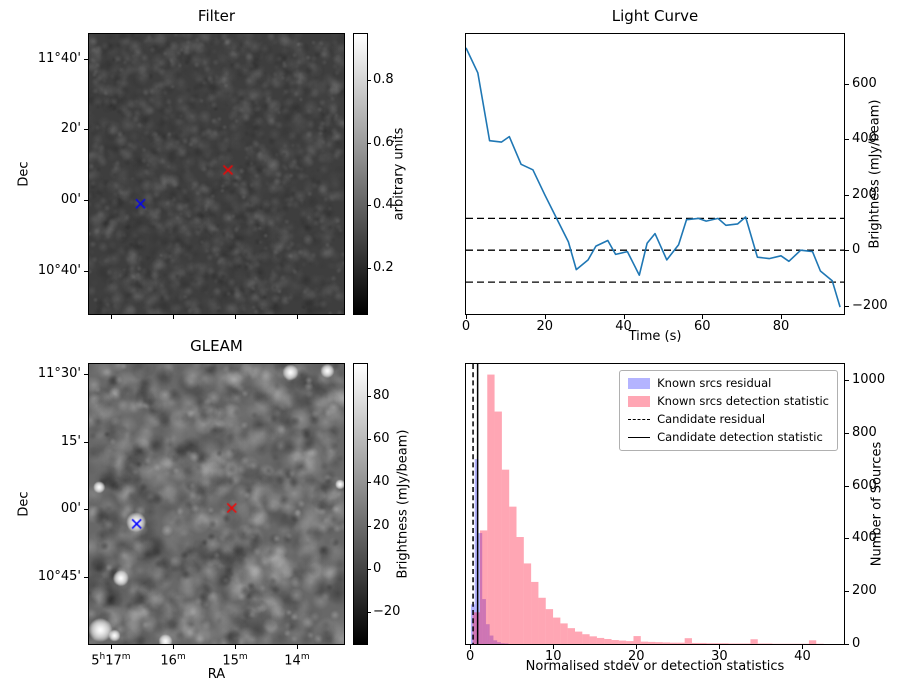  I want to click on gleam-colorbar-label: Brightness (mJy/beam), so click(403, 504).